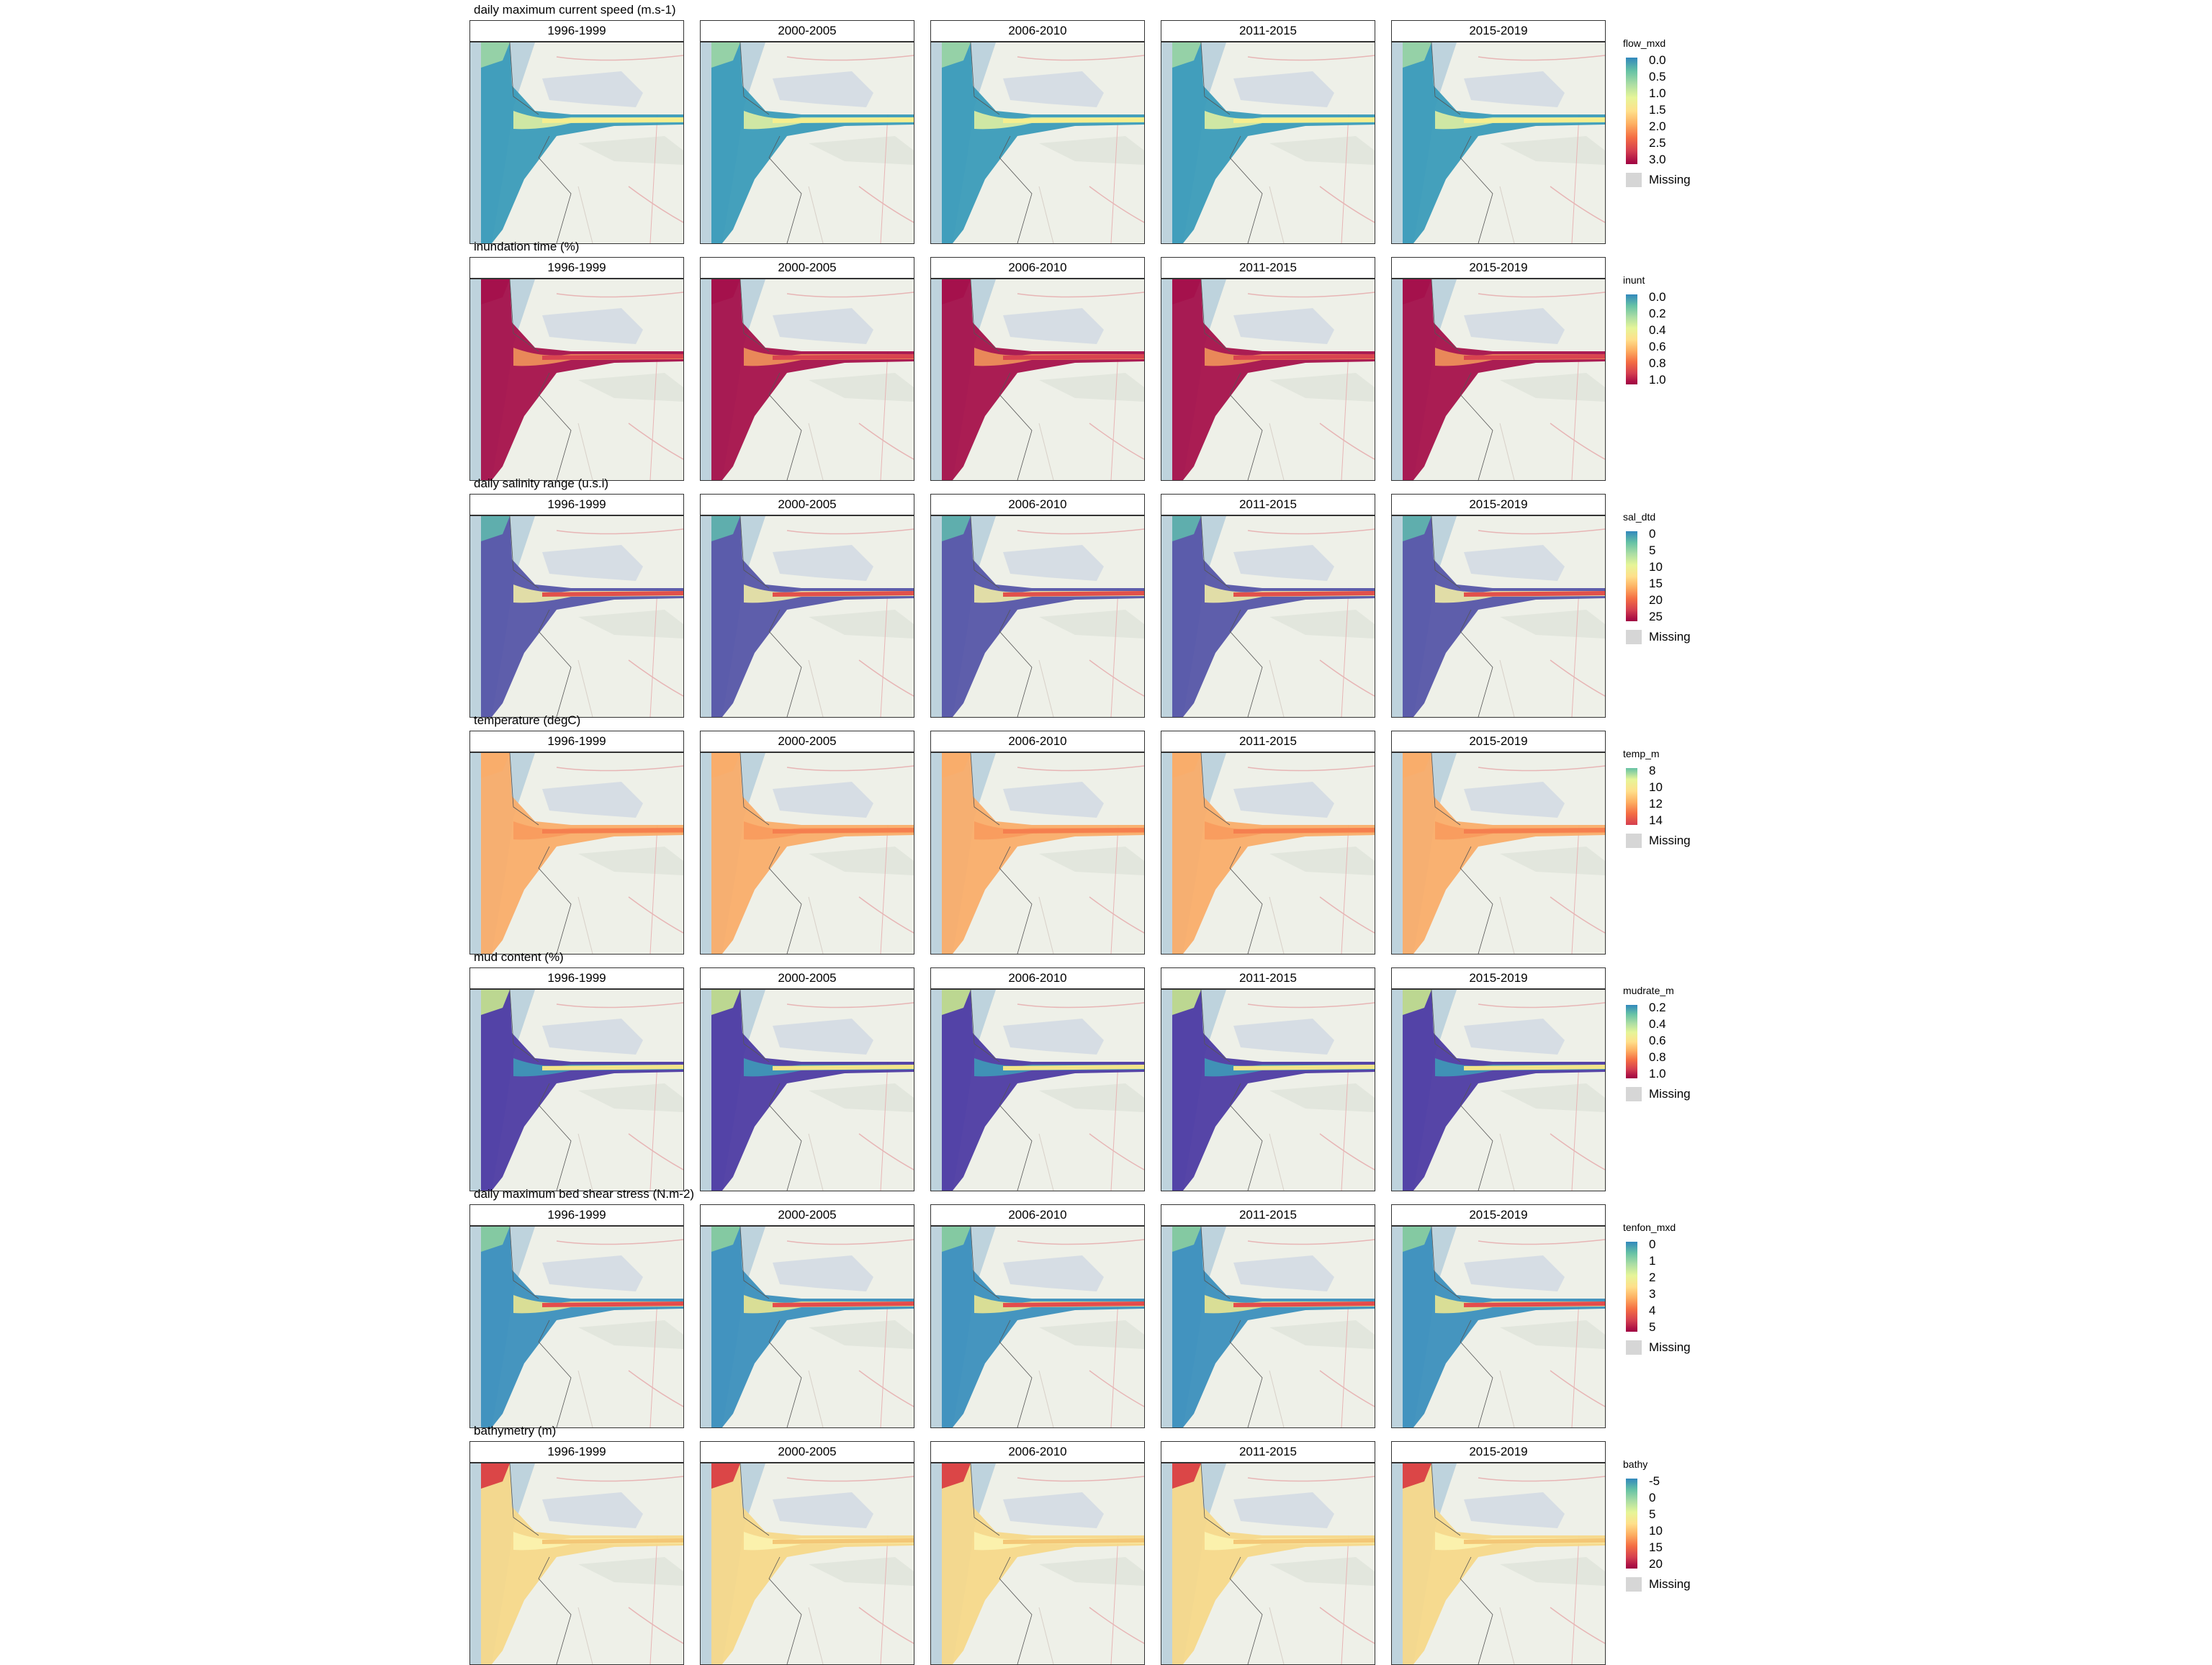 The height and width of the screenshot is (1665, 2212). What do you see at coordinates (1653, 1497) in the screenshot?
I see `legend-tick-label: 0` at bounding box center [1653, 1497].